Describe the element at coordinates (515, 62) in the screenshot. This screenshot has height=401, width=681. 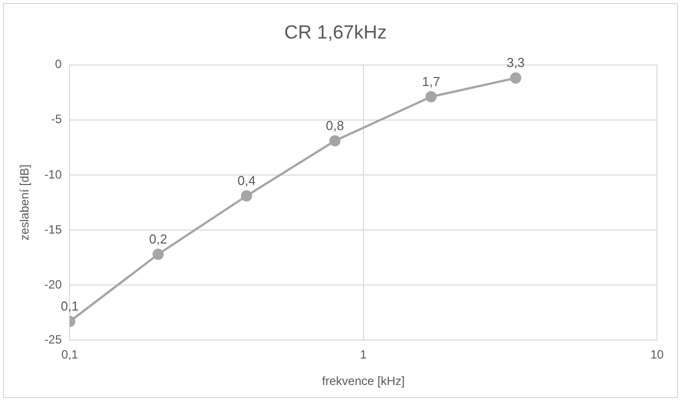
I see `annotation: 3,3` at that location.